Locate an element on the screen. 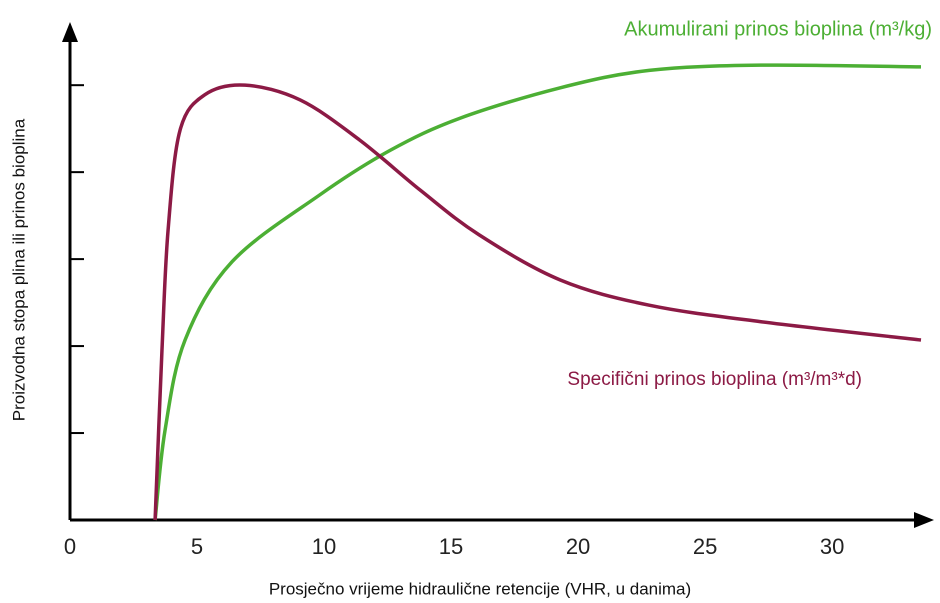 Image resolution: width=940 pixels, height=603 pixels. series-label: Akumulirani prinos bioplina (m³/kg) is located at coordinates (778, 29).